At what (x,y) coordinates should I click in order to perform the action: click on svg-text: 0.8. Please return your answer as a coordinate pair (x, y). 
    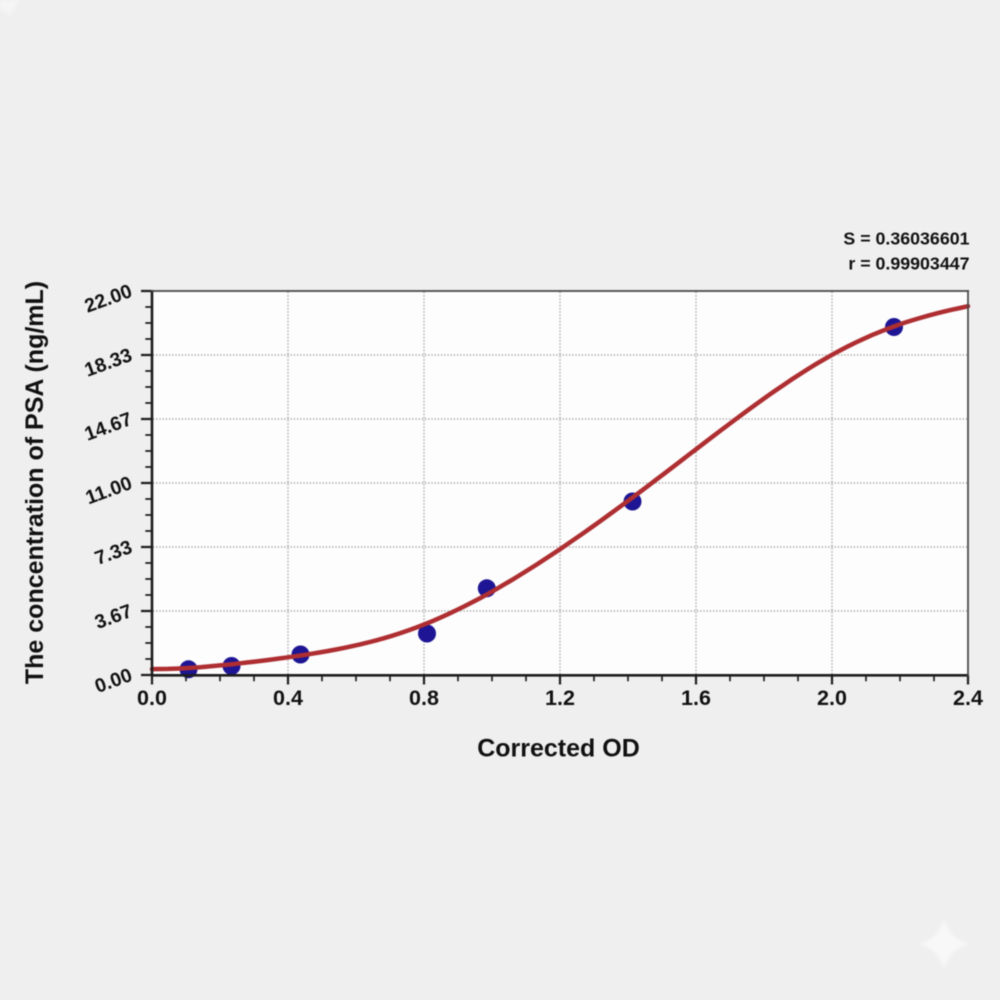
    Looking at the image, I should click on (424, 698).